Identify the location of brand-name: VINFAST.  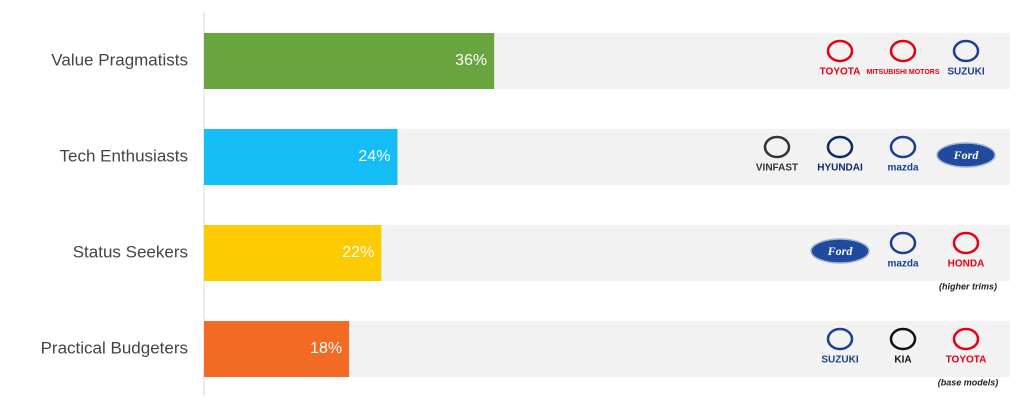
(777, 168).